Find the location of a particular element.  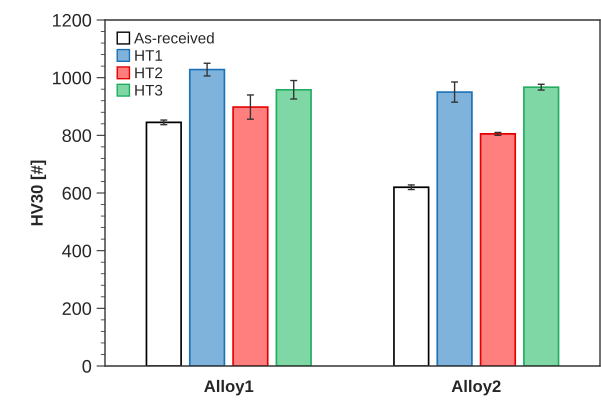

legend-label: HT2 is located at coordinates (148, 72).